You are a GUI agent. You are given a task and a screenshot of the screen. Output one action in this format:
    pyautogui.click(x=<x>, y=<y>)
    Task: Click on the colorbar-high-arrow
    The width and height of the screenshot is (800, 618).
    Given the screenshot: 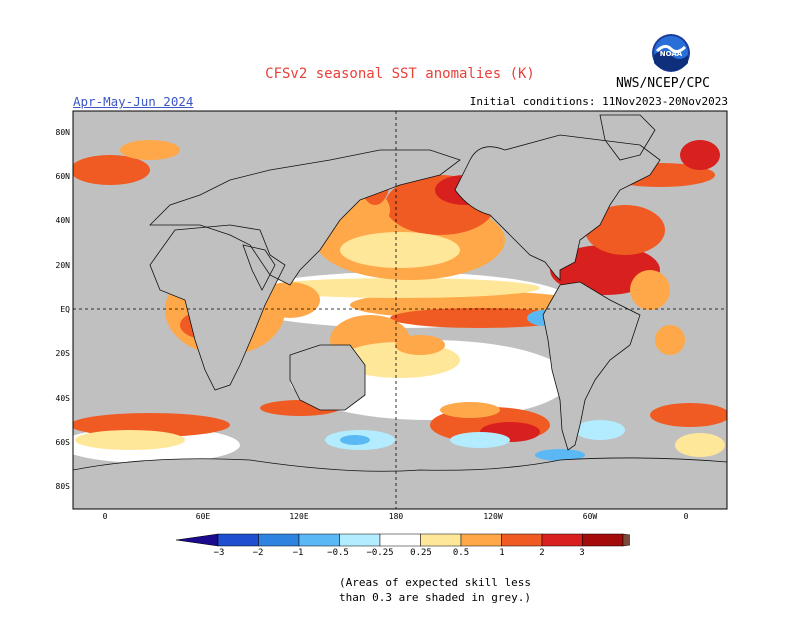 What is the action you would take?
    pyautogui.click(x=626, y=540)
    